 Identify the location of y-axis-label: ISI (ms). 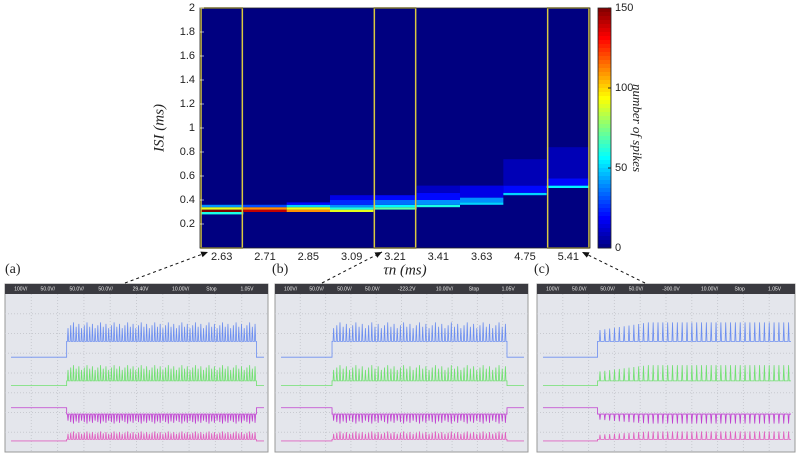
(159, 128).